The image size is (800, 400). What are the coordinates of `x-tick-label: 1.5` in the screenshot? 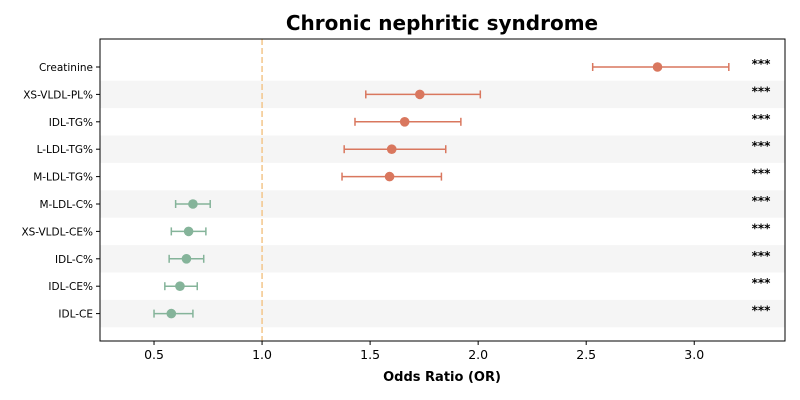 It's located at (370, 354).